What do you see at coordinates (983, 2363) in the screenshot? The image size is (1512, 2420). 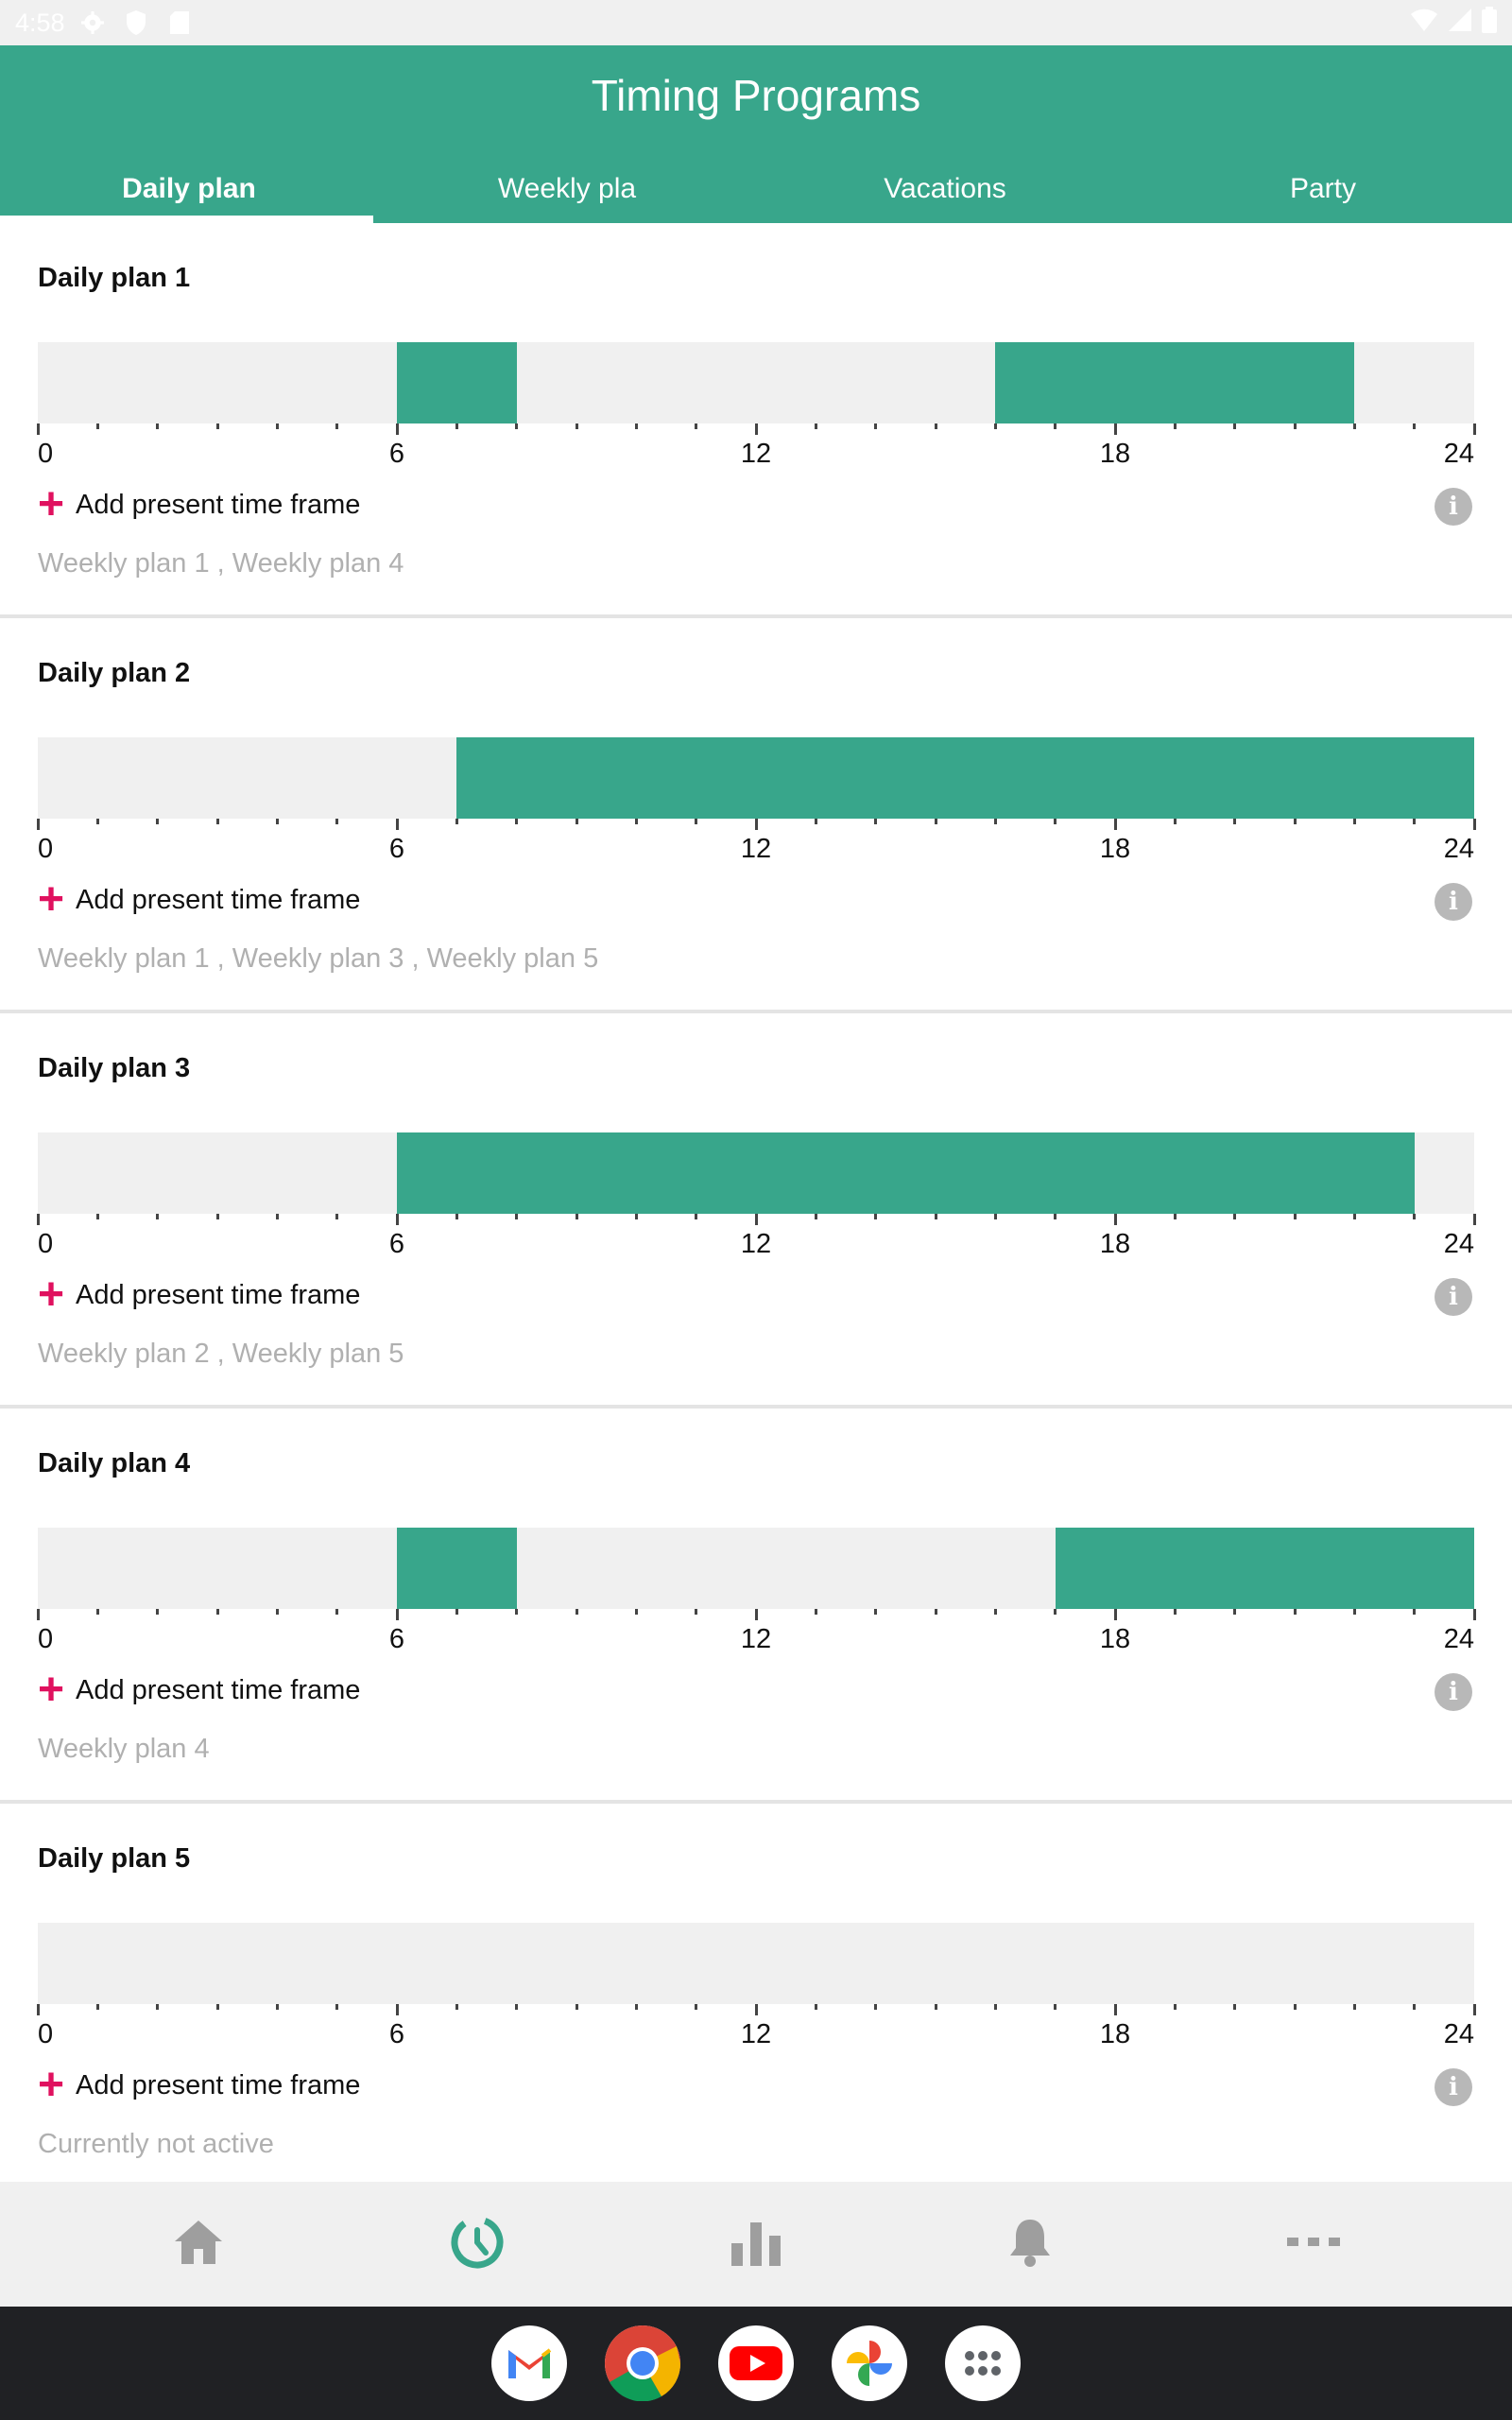 I see `app-drawer-icon` at bounding box center [983, 2363].